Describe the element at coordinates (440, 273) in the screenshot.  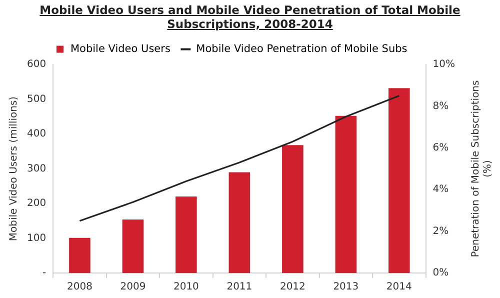
I see `y2-tick-label: 0%` at that location.